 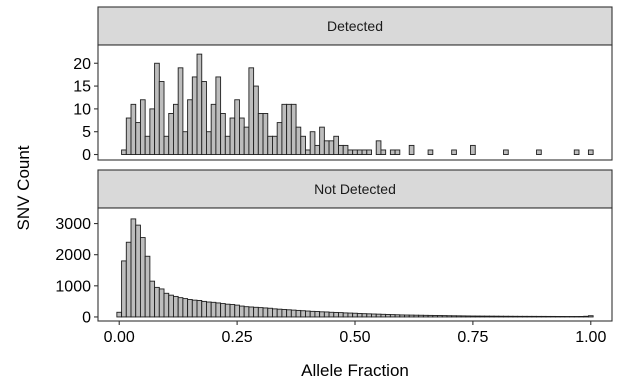 What do you see at coordinates (119, 337) in the screenshot?
I see `x-tick-label: 0.00` at bounding box center [119, 337].